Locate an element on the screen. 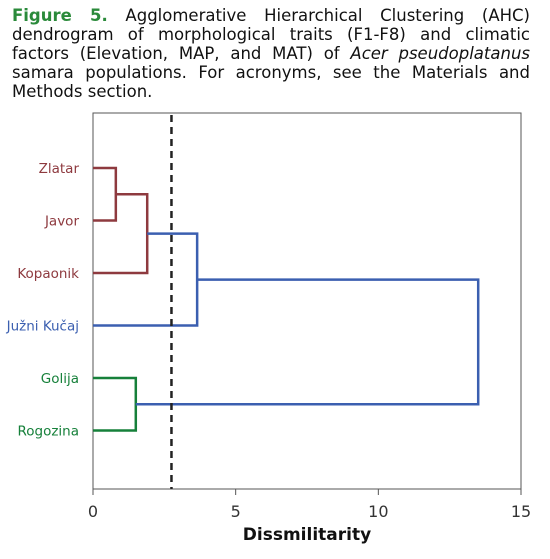  x-tick-label: 10 is located at coordinates (378, 511).